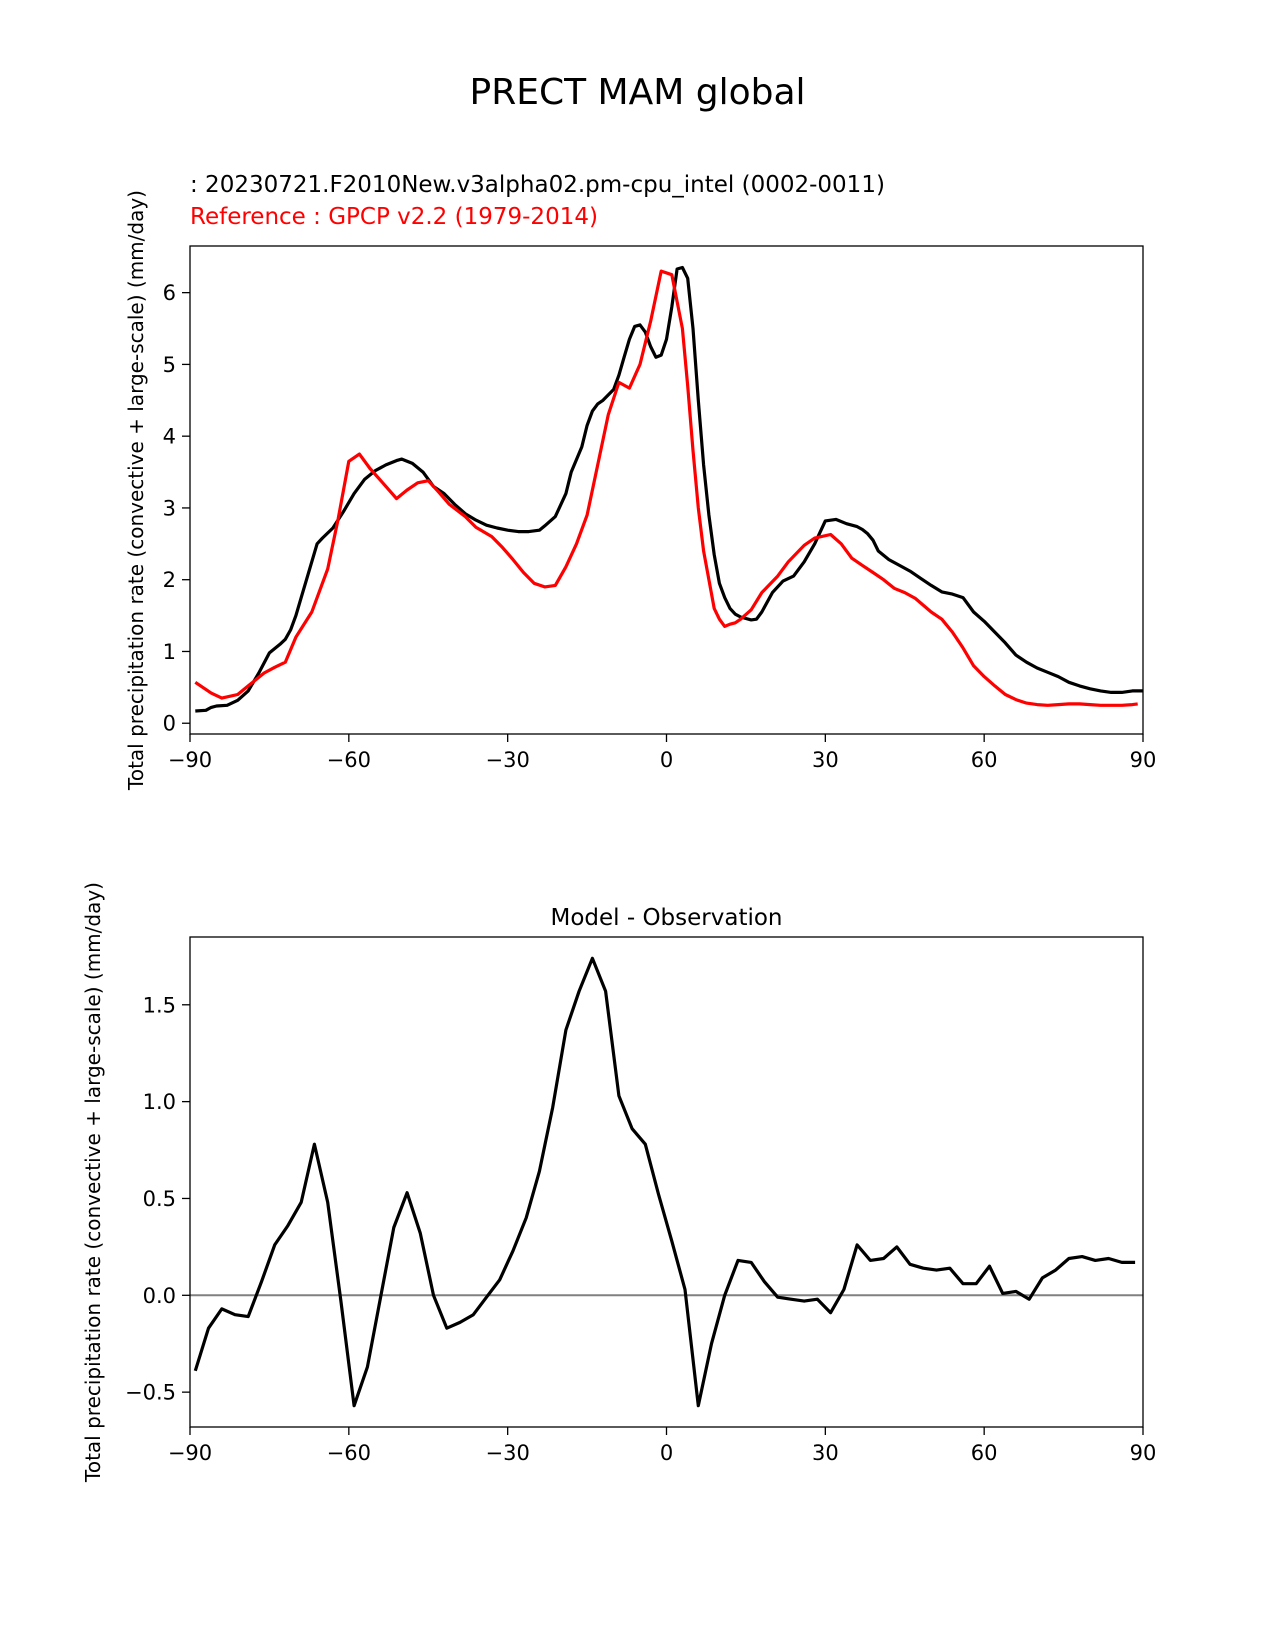  Describe the element at coordinates (169, 365) in the screenshot. I see `y-tick-label: 5` at that location.